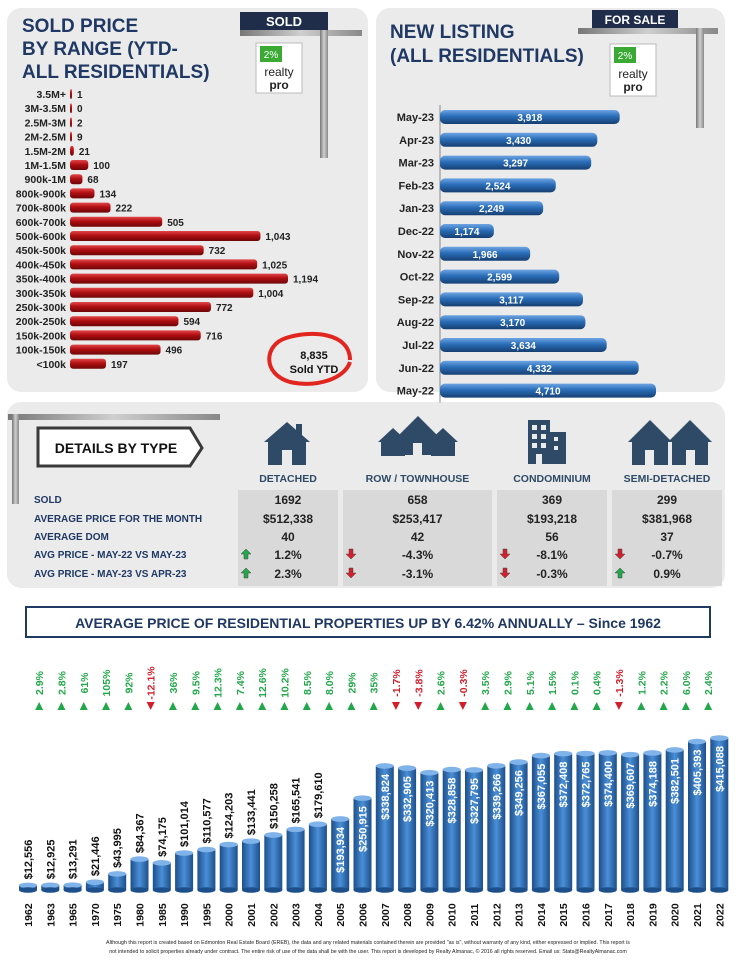 This screenshot has width=737, height=960. What do you see at coordinates (415, 323) in the screenshot?
I see `listing-category-label: Aug-22` at bounding box center [415, 323].